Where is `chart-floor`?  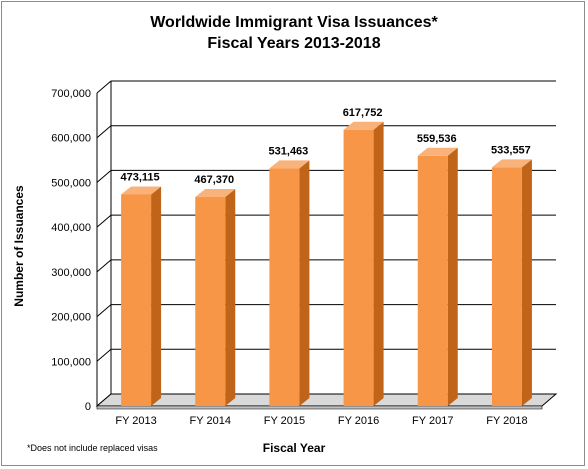
chart-floor is located at coordinates (326, 400).